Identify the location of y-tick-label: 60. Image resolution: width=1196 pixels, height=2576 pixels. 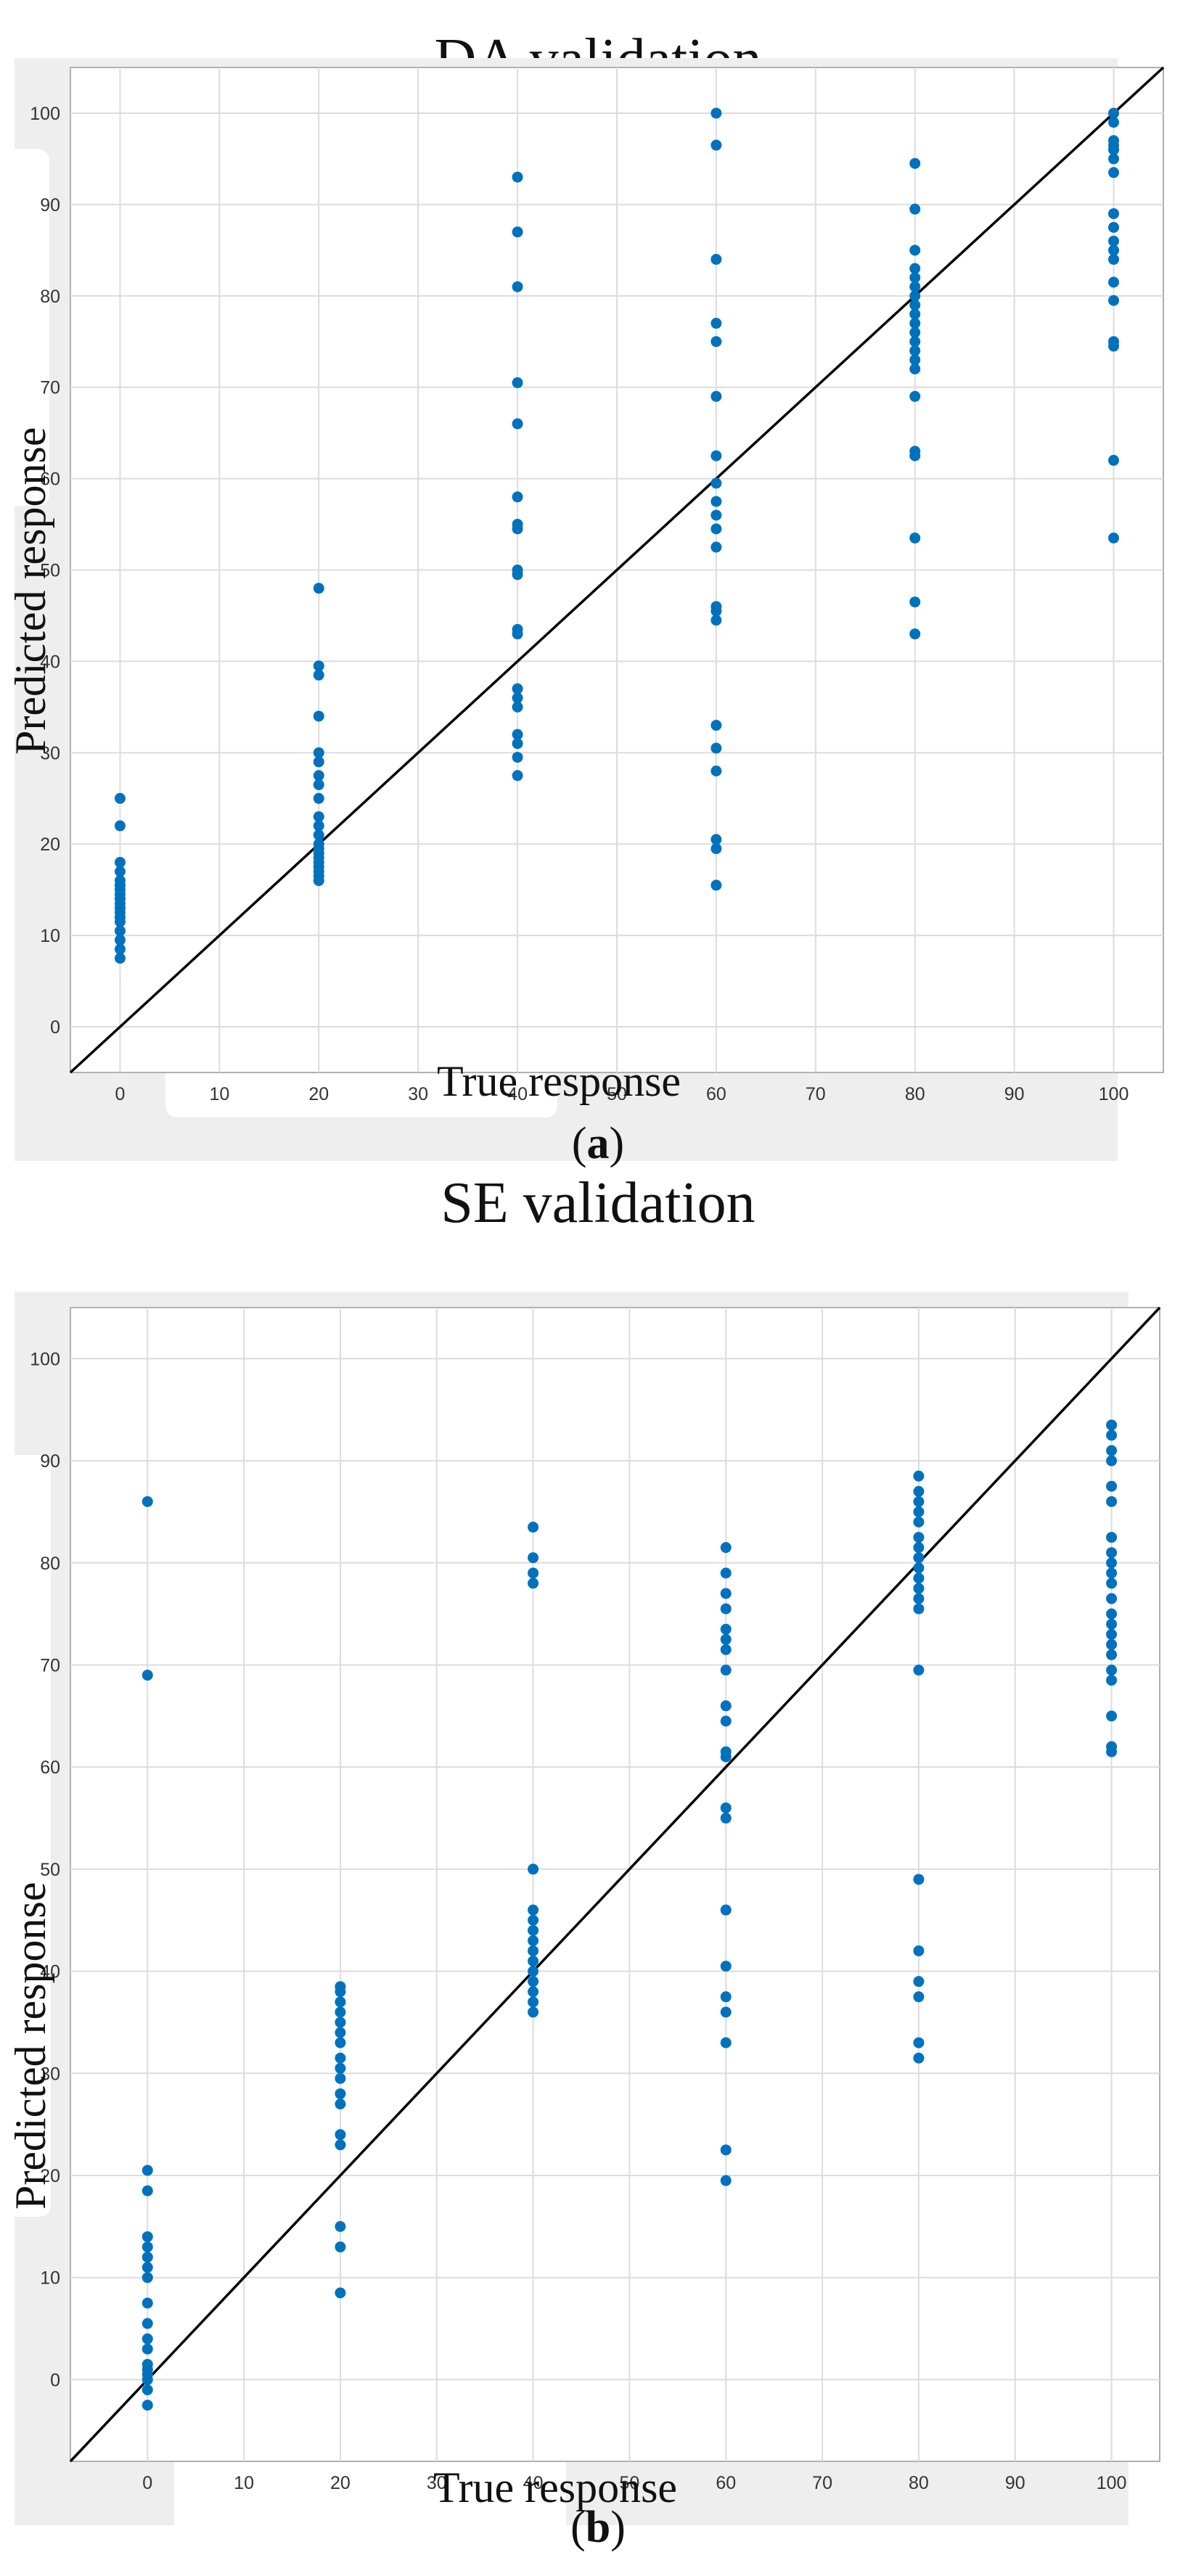
(50, 1767).